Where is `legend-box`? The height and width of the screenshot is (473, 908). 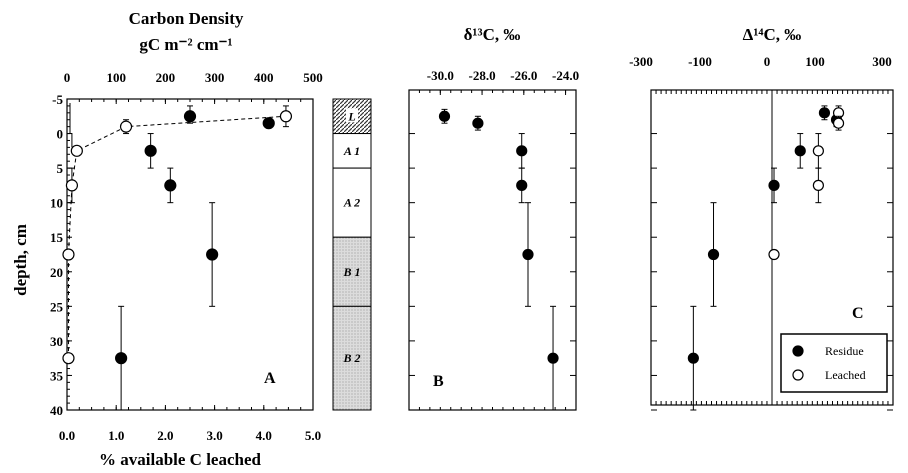
legend-box is located at coordinates (834, 363).